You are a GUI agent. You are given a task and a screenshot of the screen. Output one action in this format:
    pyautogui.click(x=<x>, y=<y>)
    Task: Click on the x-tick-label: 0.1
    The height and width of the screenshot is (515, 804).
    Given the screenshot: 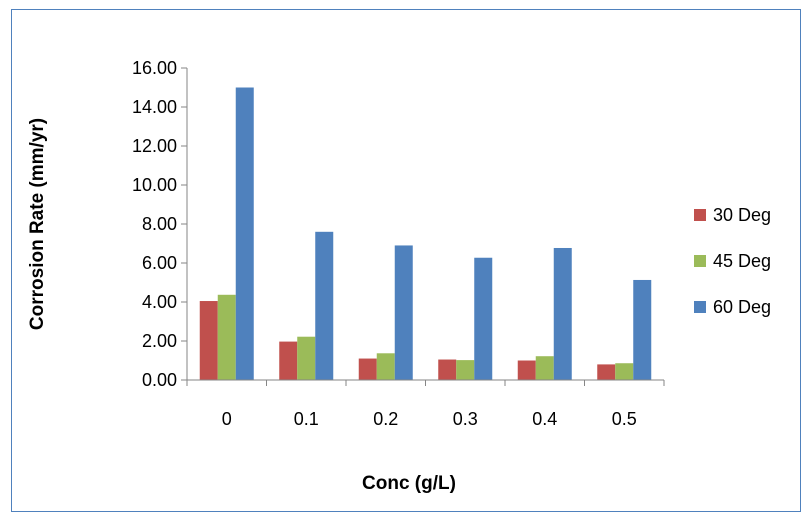 What is the action you would take?
    pyautogui.click(x=306, y=419)
    